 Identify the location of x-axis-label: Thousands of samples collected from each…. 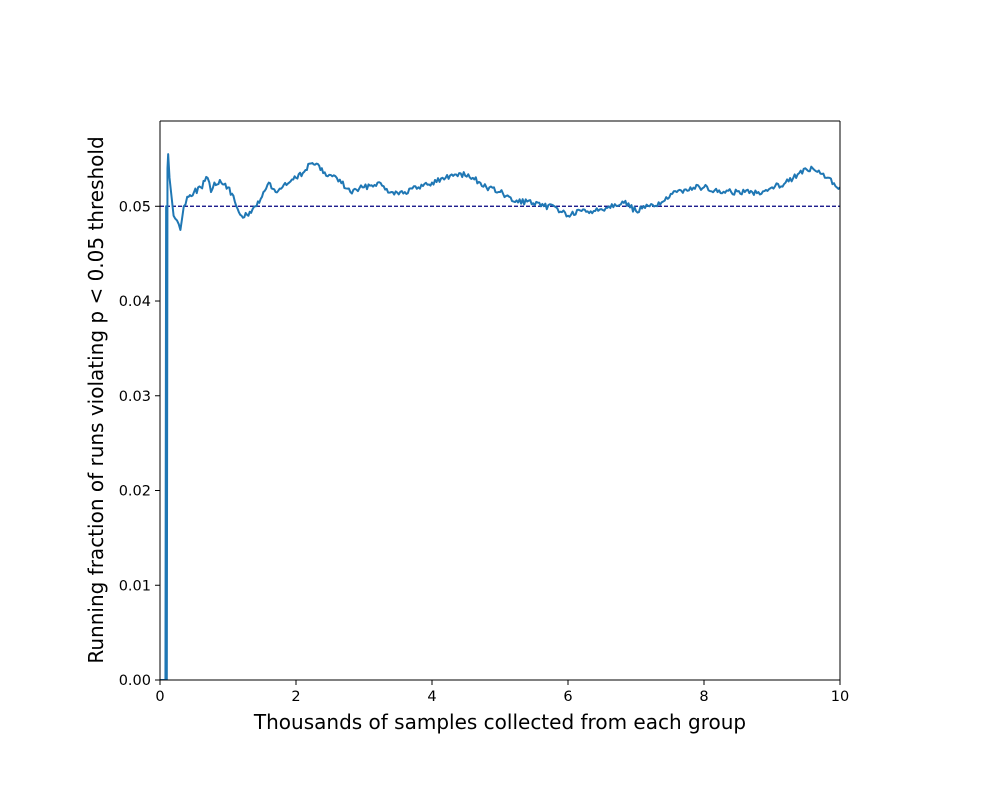
(499, 722).